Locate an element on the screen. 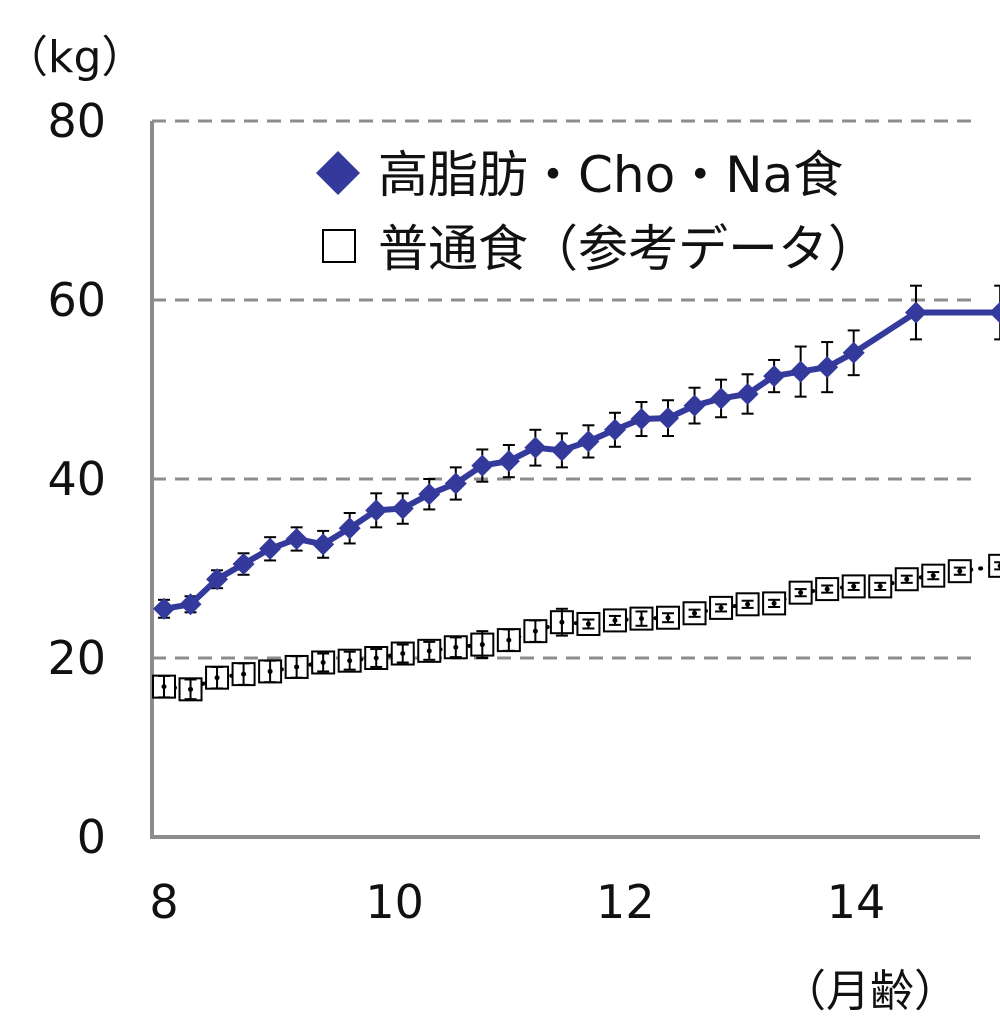 The width and height of the screenshot is (1000, 1032). y-tick-label: 80 is located at coordinates (76, 121).